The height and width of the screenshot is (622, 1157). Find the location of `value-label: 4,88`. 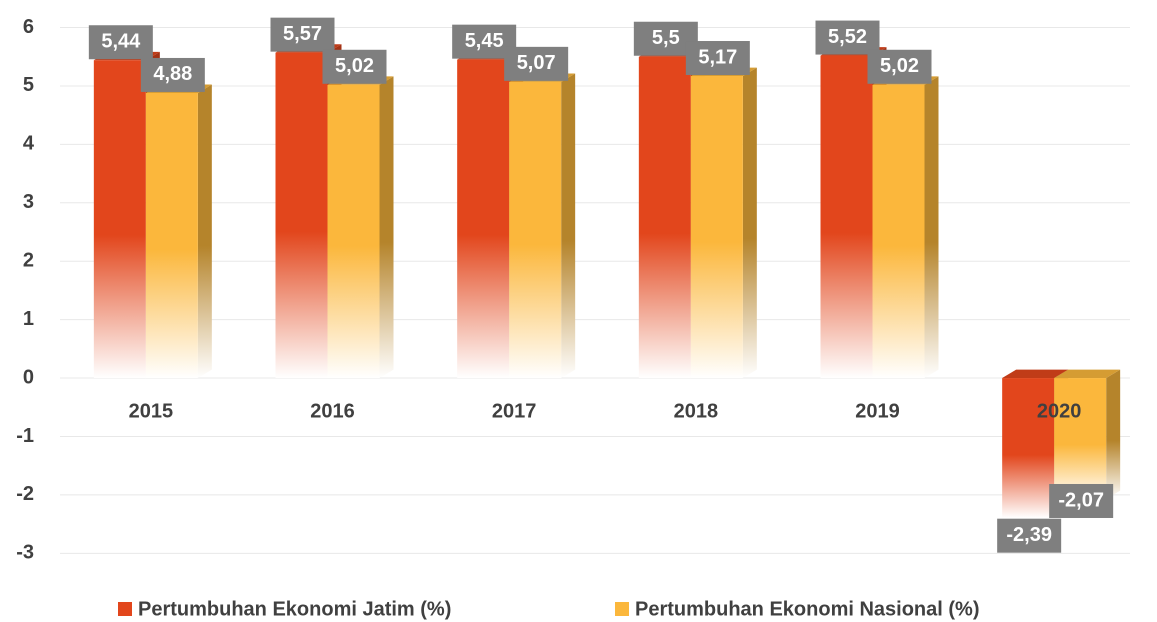

value-label: 4,88 is located at coordinates (172, 74).